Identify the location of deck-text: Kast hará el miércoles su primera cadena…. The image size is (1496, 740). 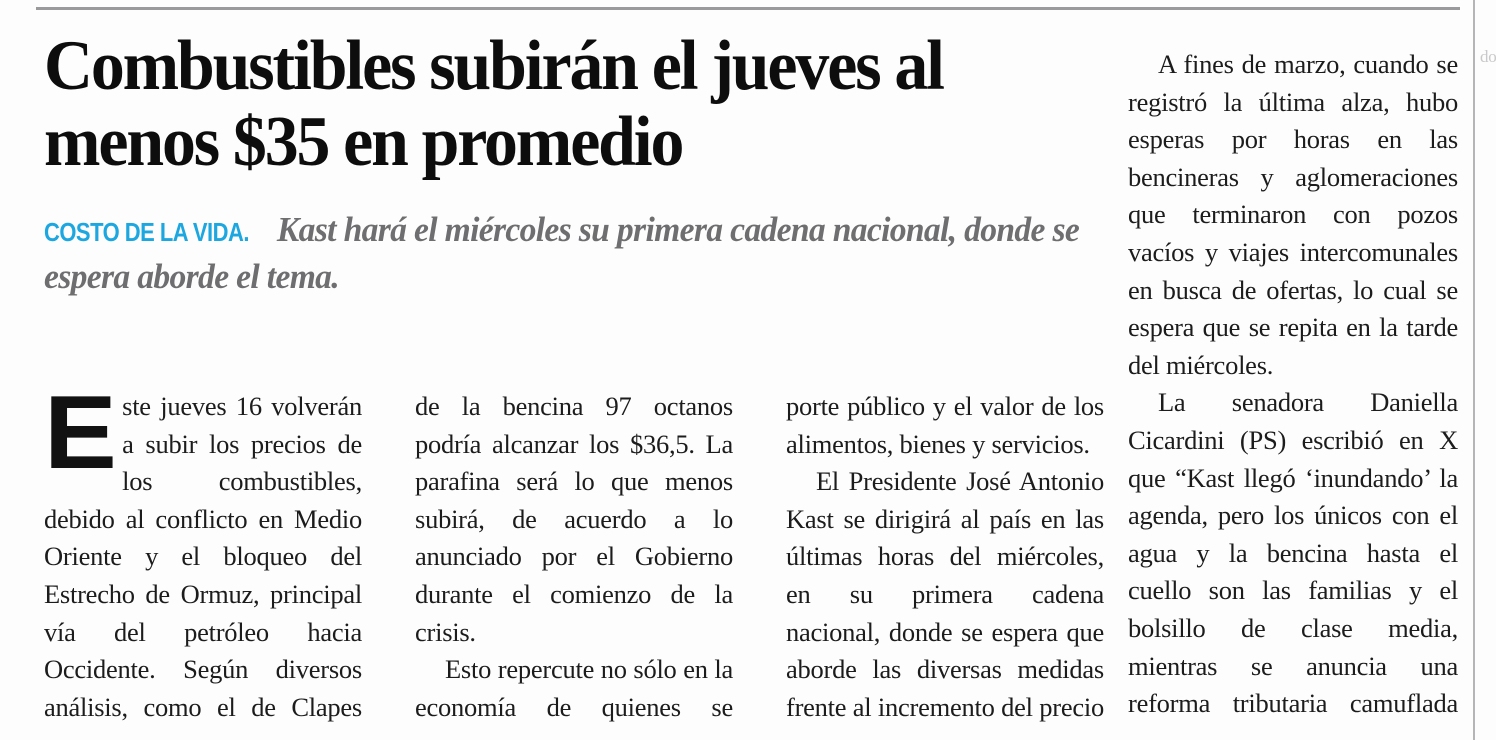
(562, 253).